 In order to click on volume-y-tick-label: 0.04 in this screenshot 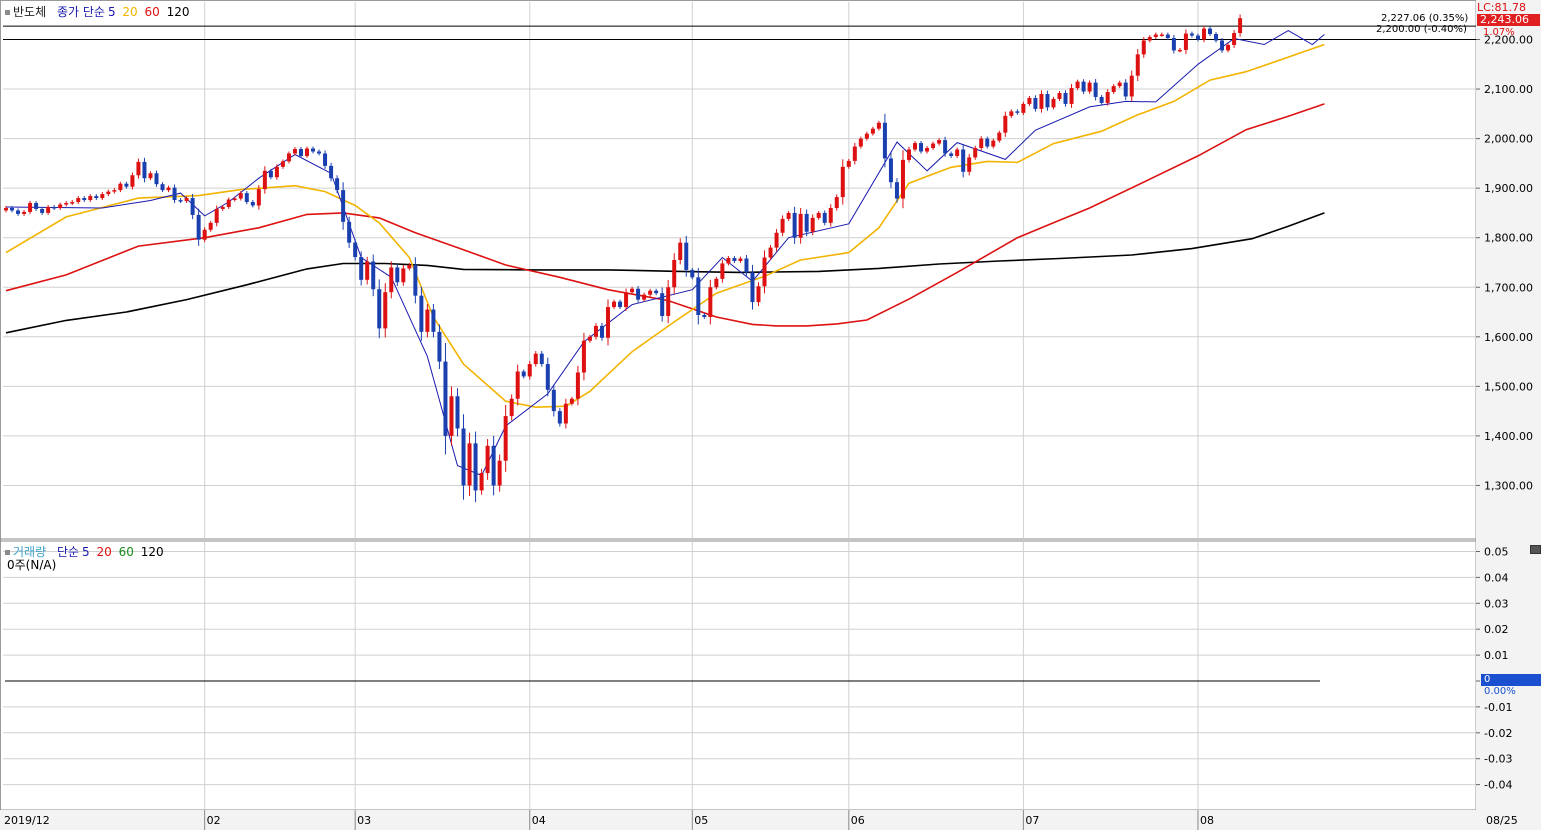, I will do `click(1496, 577)`.